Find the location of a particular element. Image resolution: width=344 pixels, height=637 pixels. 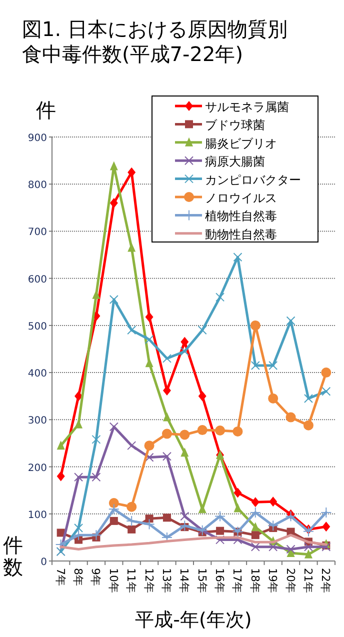

x-tick-label: 8年 is located at coordinates (78, 577).